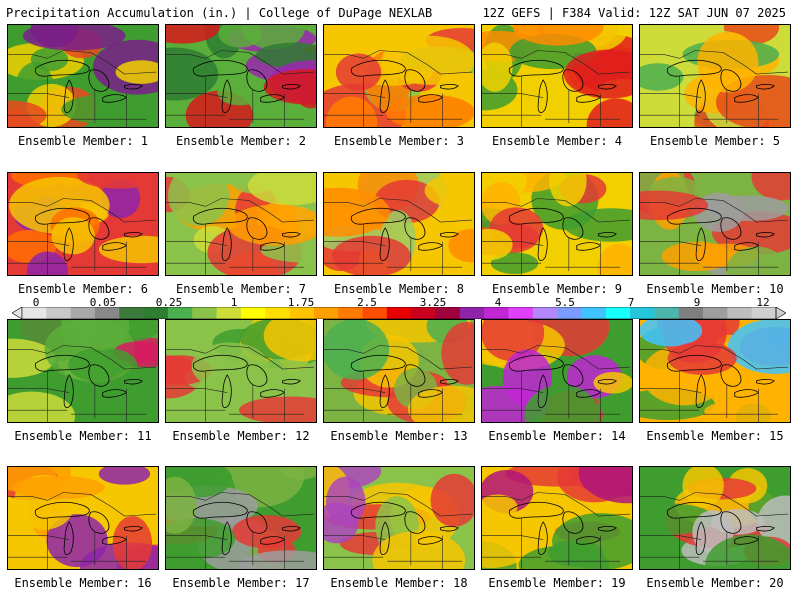 The image size is (800, 600). I want to click on ensemble-member-label: Ensemble Member: 4, so click(557, 141).